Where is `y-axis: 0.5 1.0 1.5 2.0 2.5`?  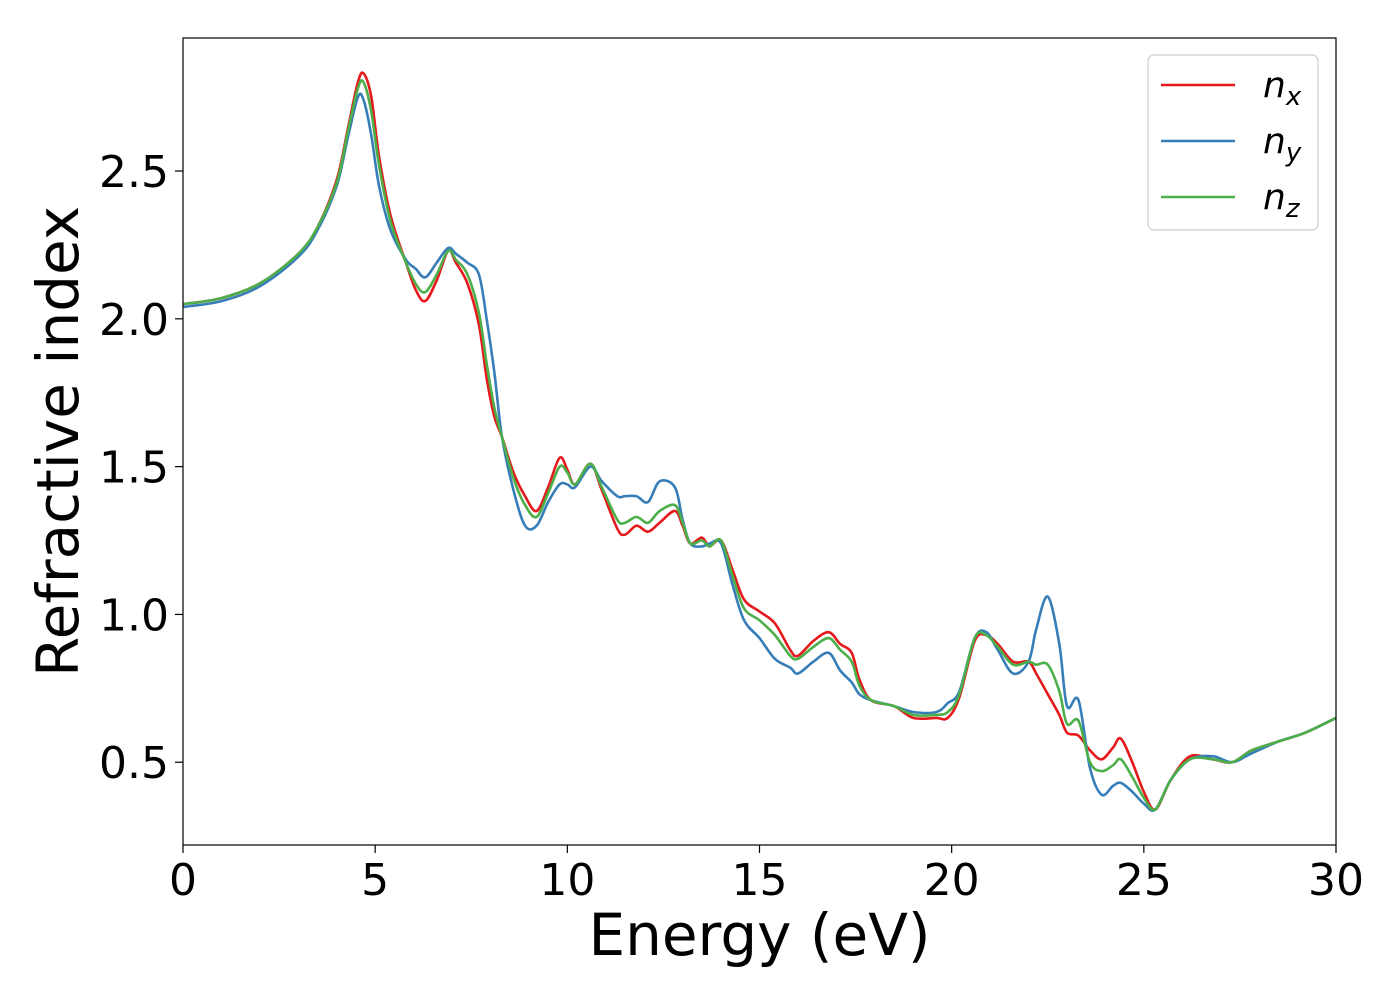 y-axis: 0.5 1.0 1.5 2.0 2.5 is located at coordinates (141, 468).